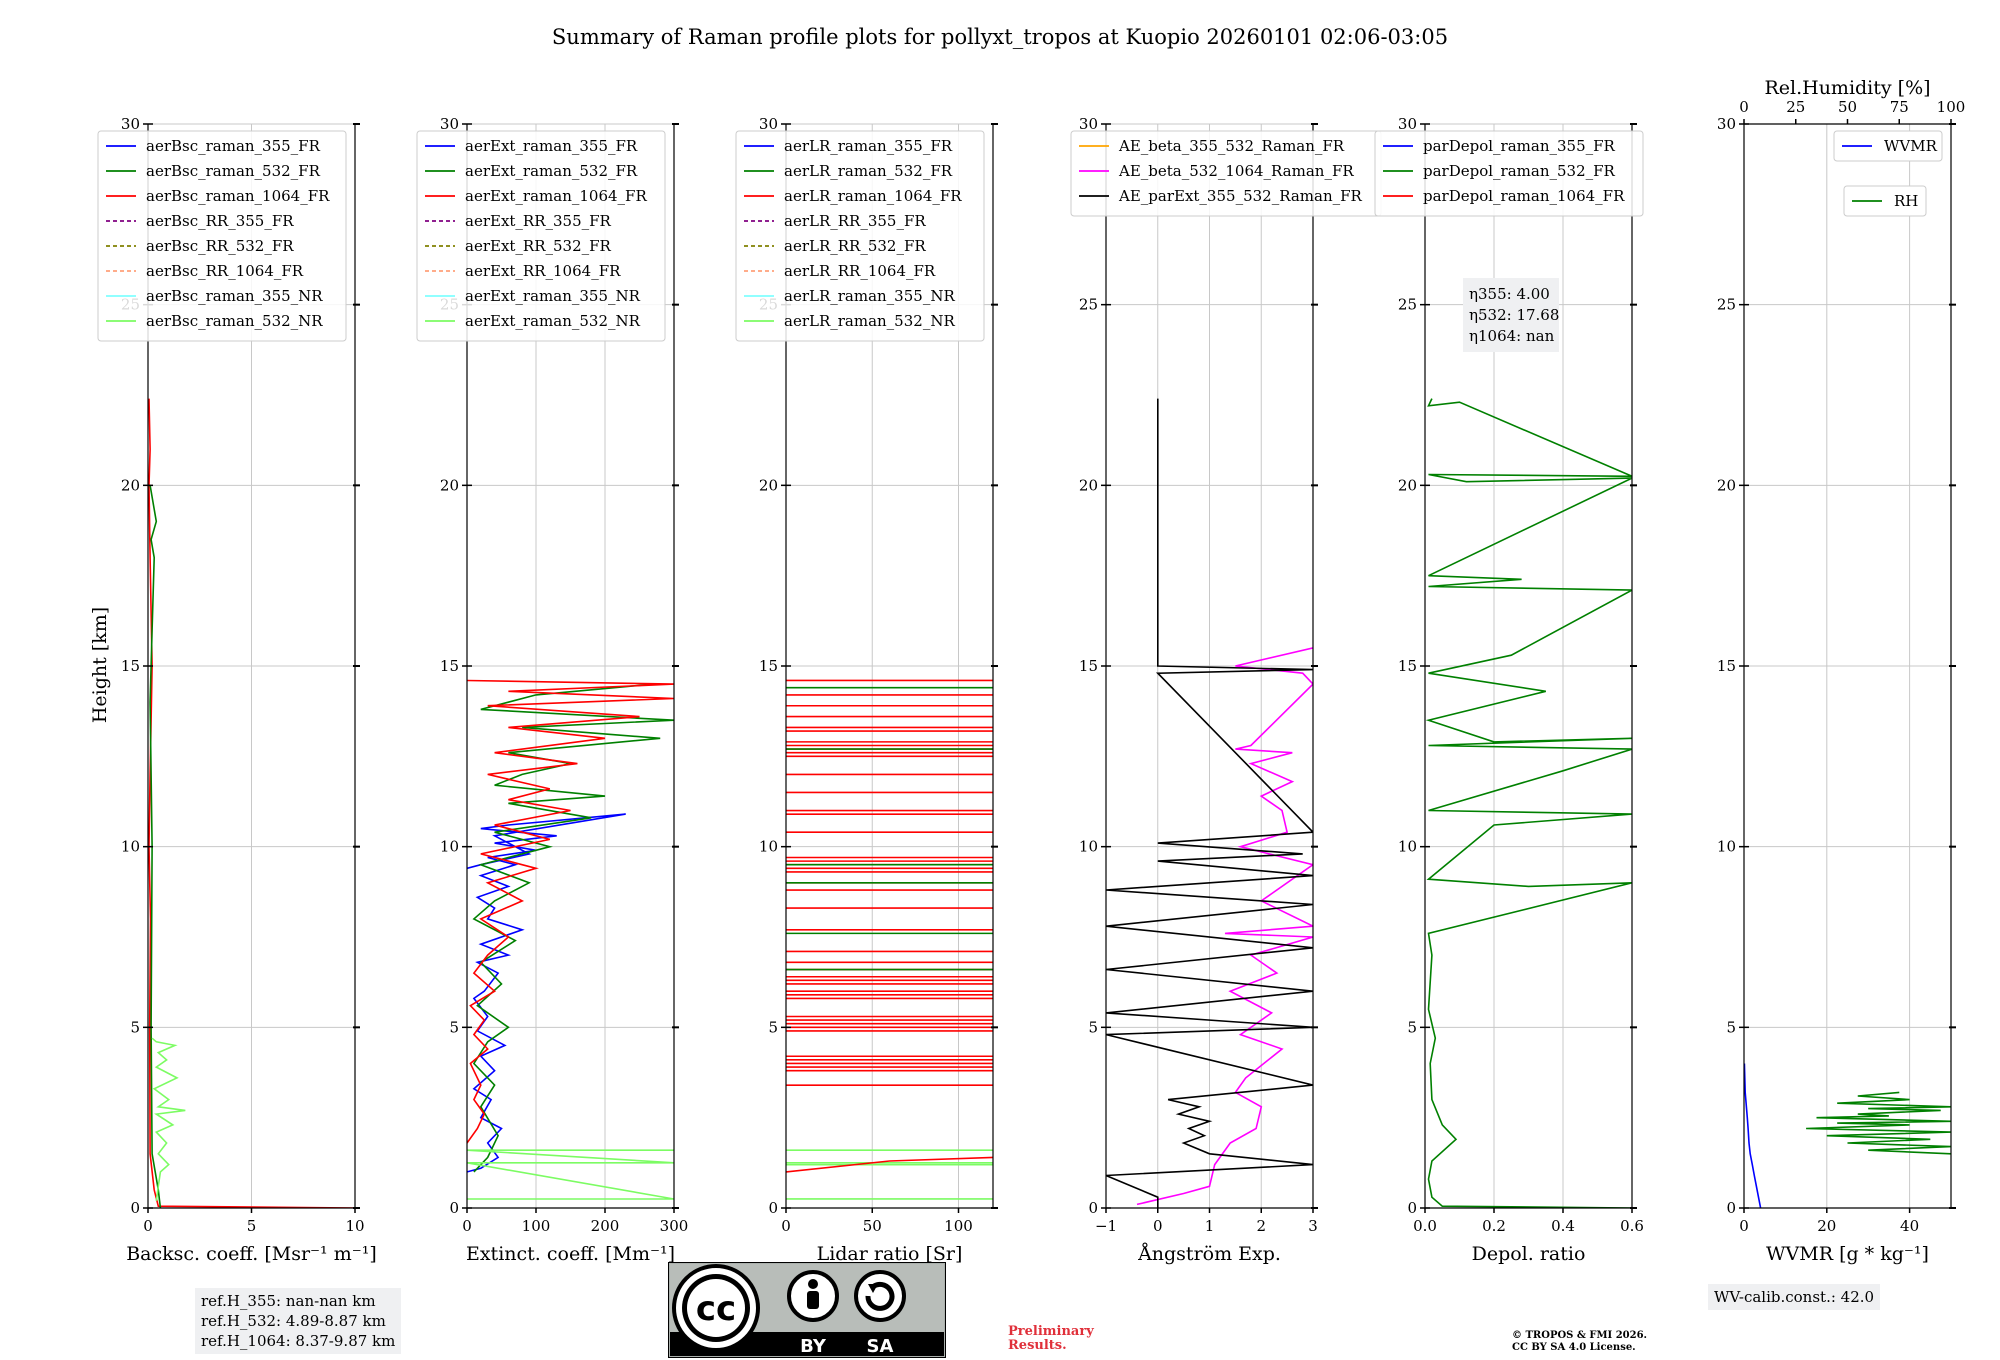  I want to click on top-x-tick-label: 100, so click(1951, 107).